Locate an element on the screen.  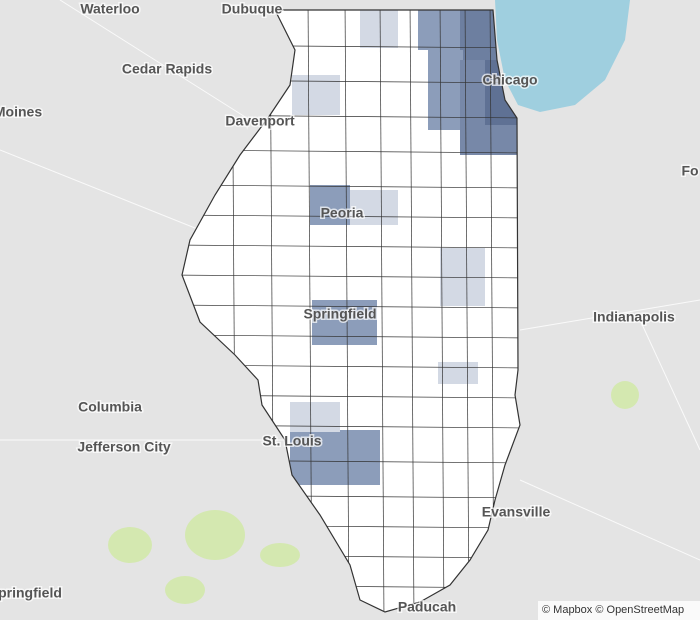
city-label: Chicago is located at coordinates (509, 80).